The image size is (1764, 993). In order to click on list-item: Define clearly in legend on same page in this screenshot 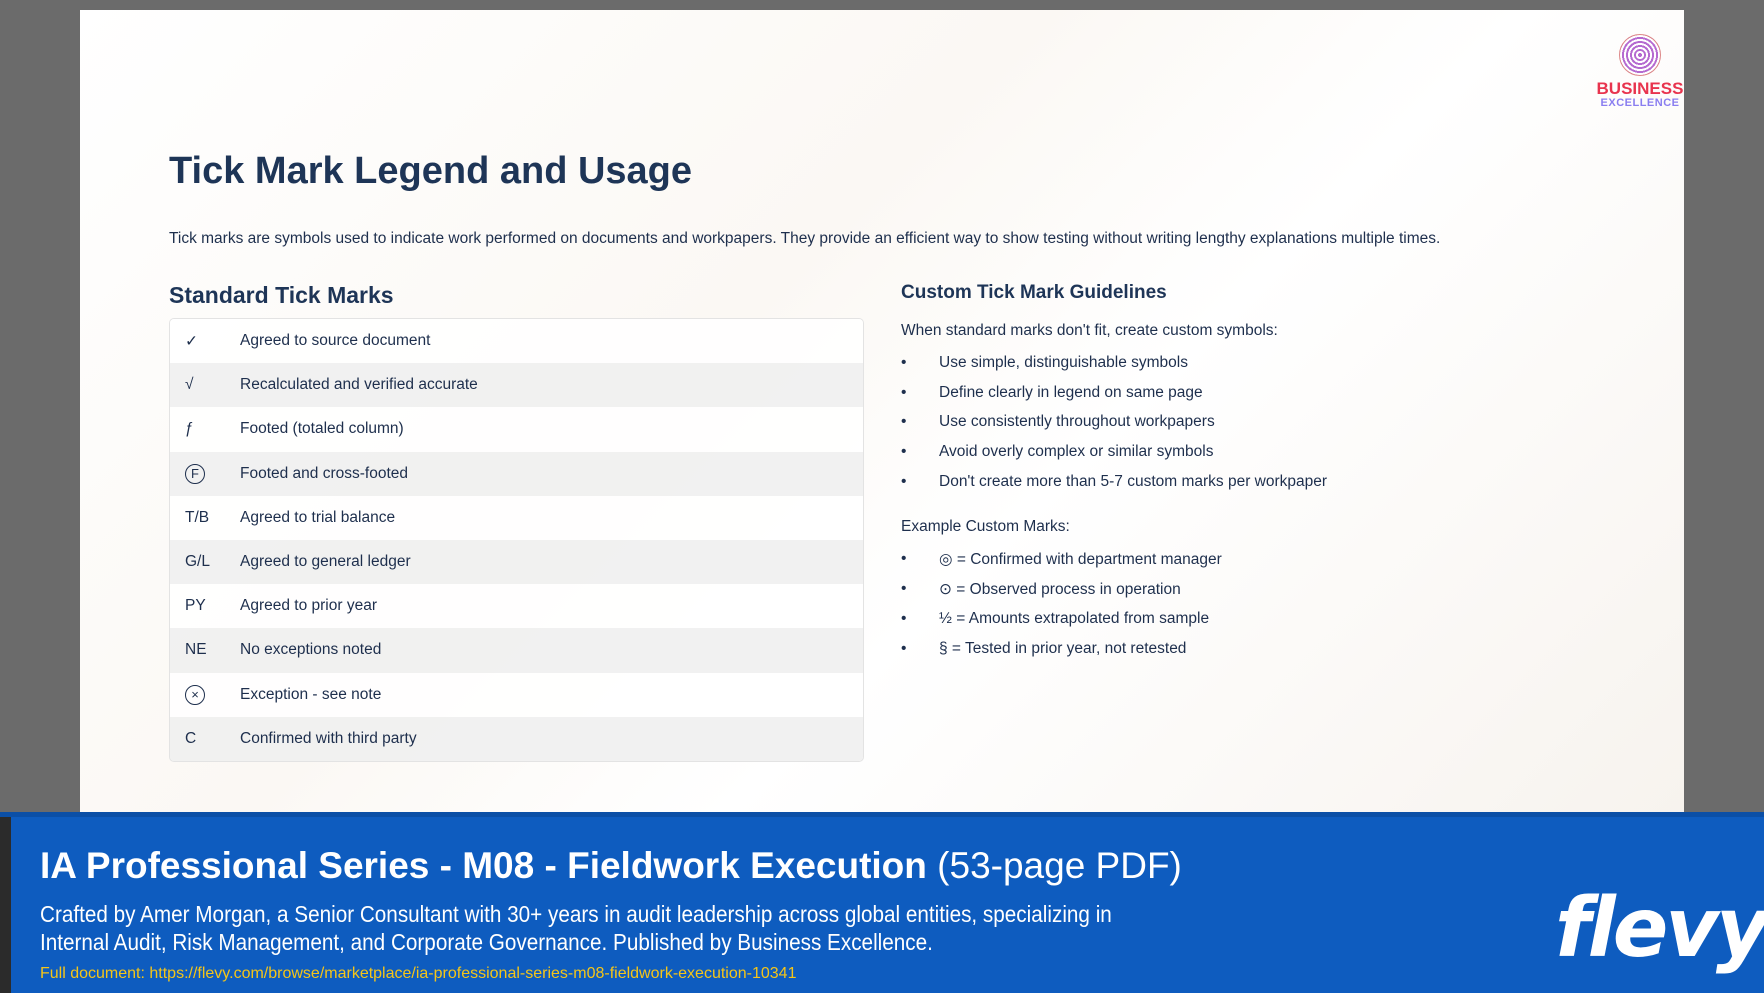, I will do `click(1251, 399)`.